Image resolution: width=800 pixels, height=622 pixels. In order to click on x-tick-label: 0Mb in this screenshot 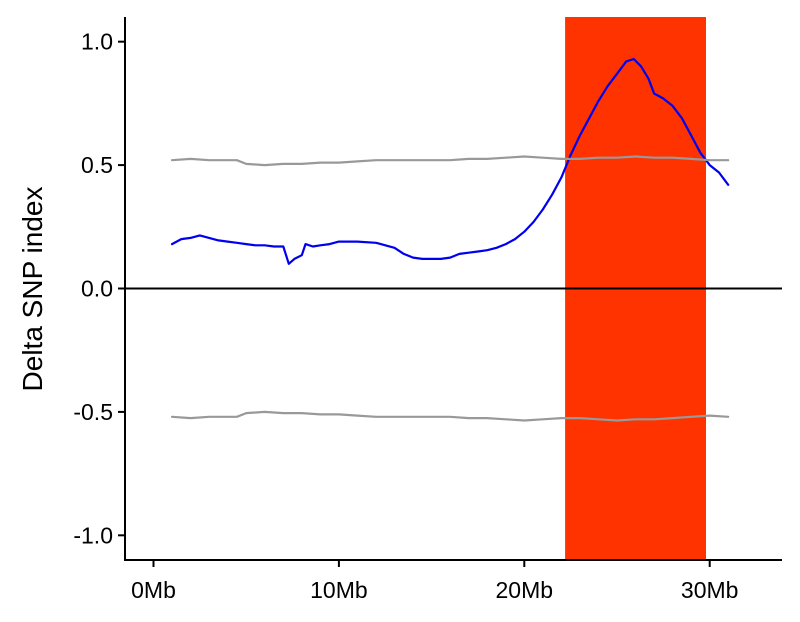, I will do `click(153, 590)`.